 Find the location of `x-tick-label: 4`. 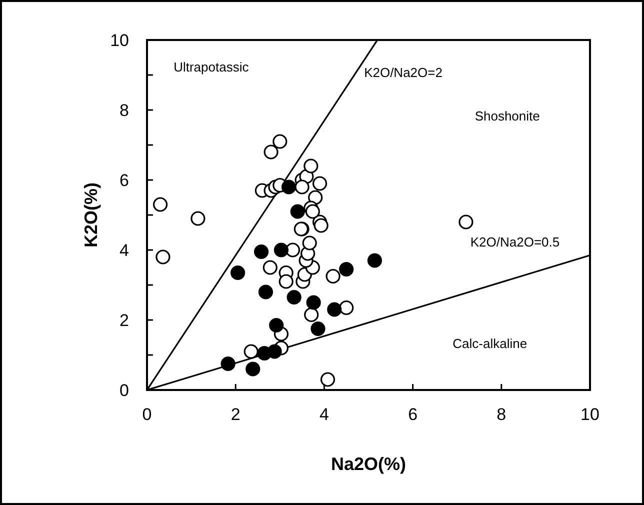

x-tick-label: 4 is located at coordinates (324, 414).